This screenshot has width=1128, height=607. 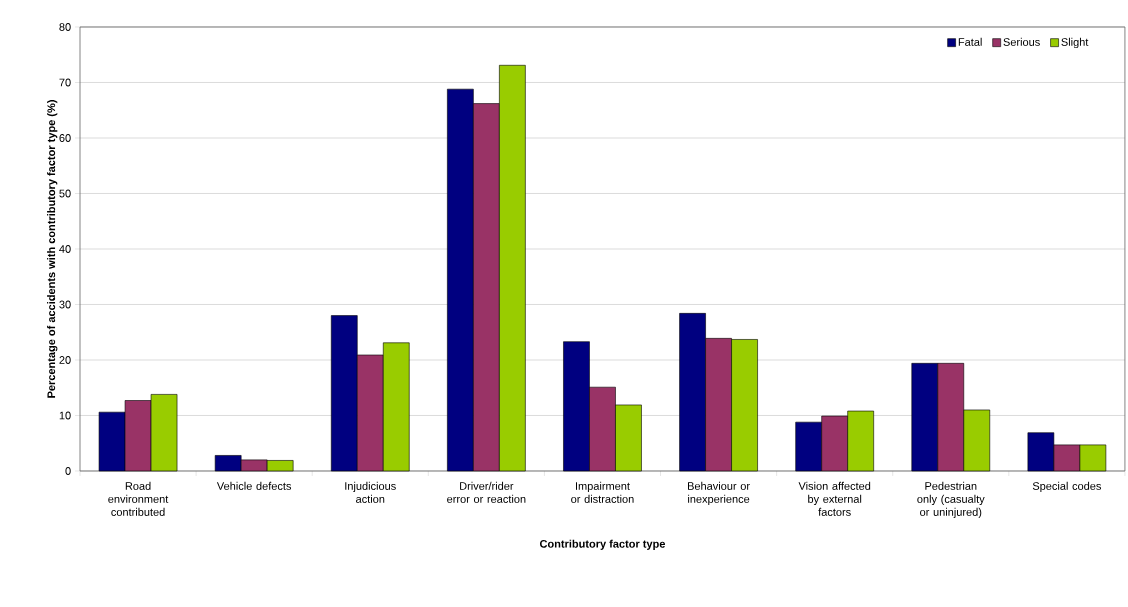 What do you see at coordinates (65, 360) in the screenshot?
I see `y-tick-label: 20` at bounding box center [65, 360].